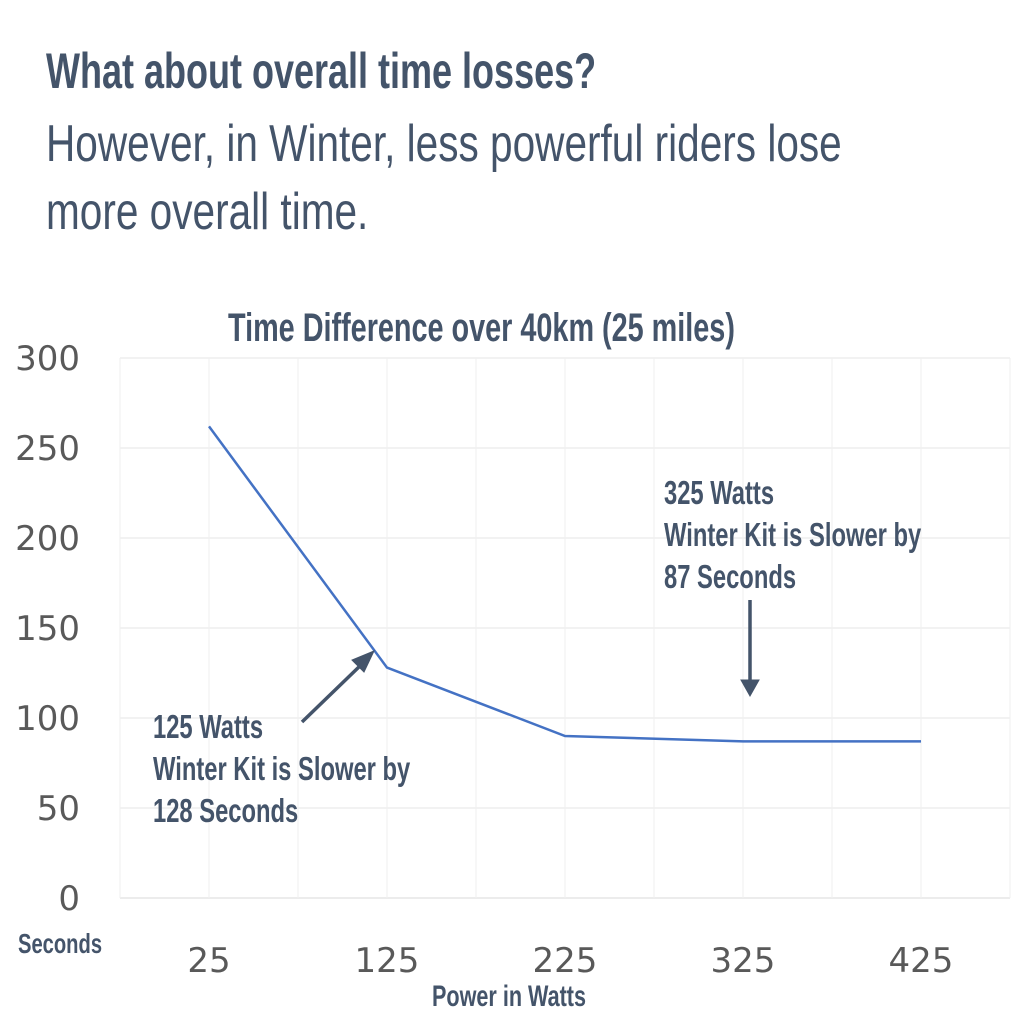 This screenshot has height=1024, width=1024. I want to click on x-tick-label: 125, so click(387, 961).